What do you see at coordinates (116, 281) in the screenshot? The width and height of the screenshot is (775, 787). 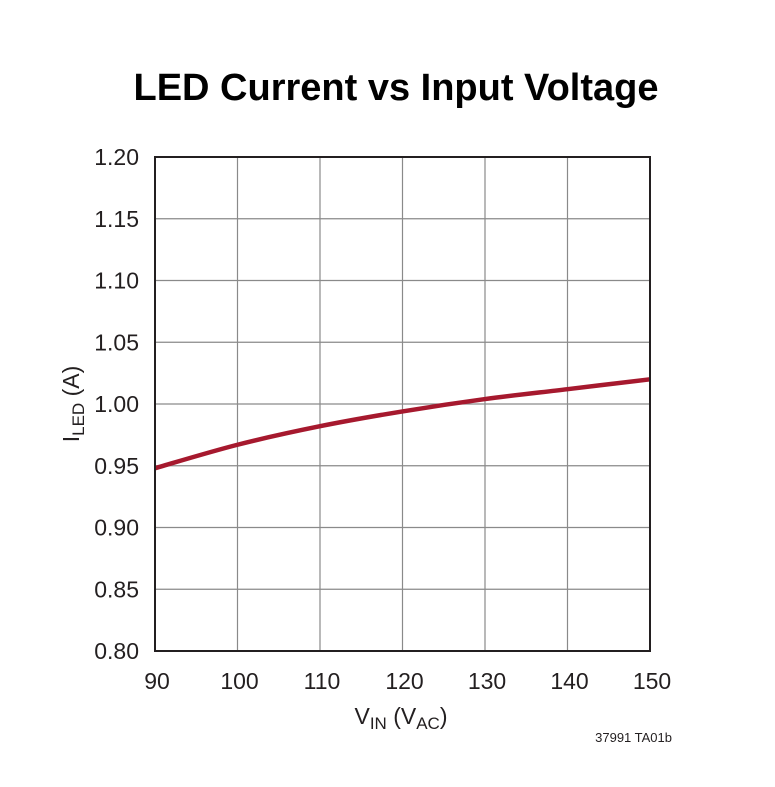 I see `y-tick-label: 1.10` at bounding box center [116, 281].